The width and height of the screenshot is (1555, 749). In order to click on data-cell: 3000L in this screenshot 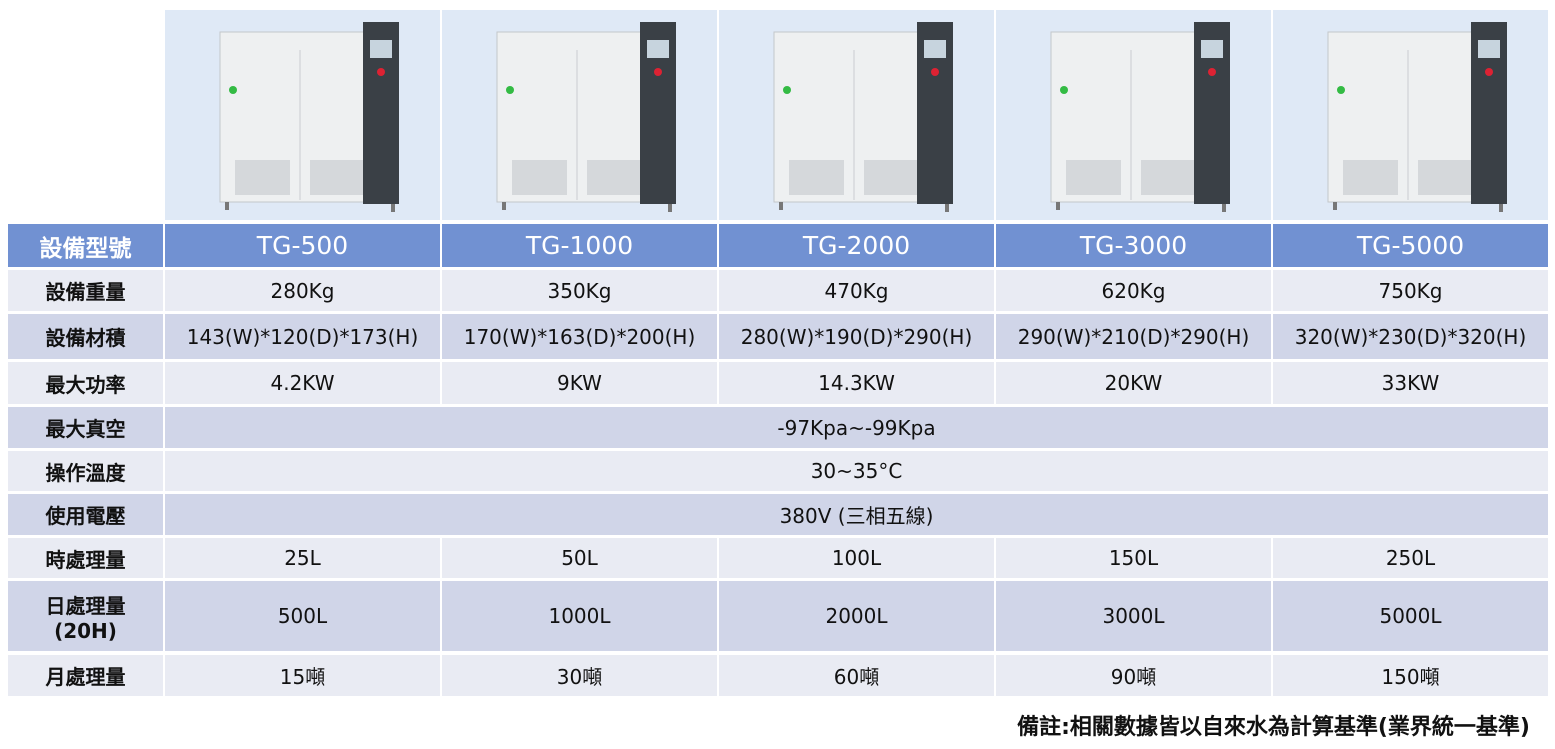, I will do `click(1133, 616)`.